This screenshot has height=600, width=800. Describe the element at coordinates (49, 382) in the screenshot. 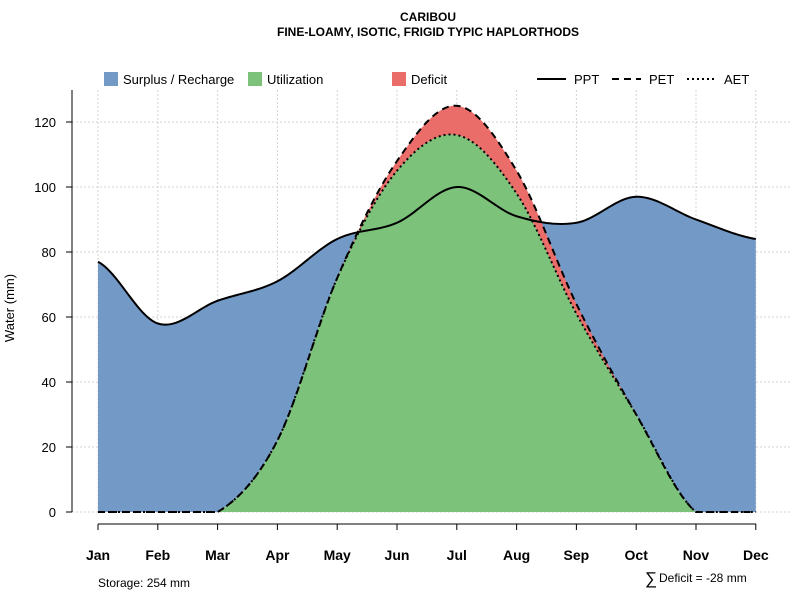

I see `y-tick-label: 40` at that location.